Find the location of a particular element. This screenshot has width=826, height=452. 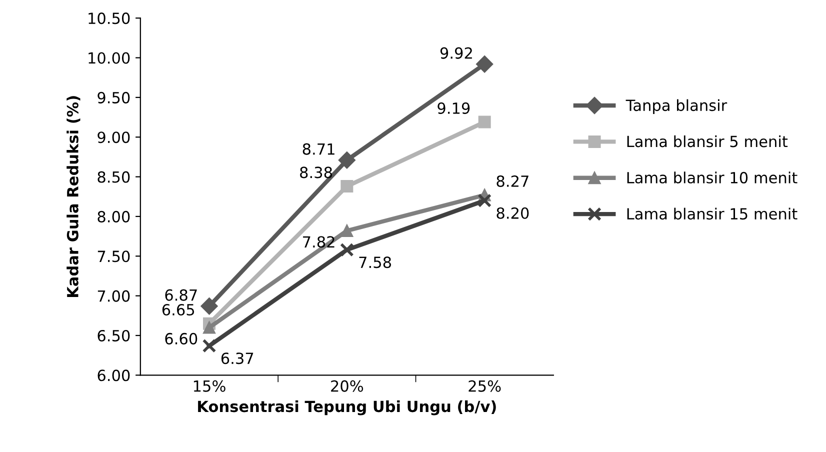

legend-label: Lama blansir 10 menit is located at coordinates (712, 178).